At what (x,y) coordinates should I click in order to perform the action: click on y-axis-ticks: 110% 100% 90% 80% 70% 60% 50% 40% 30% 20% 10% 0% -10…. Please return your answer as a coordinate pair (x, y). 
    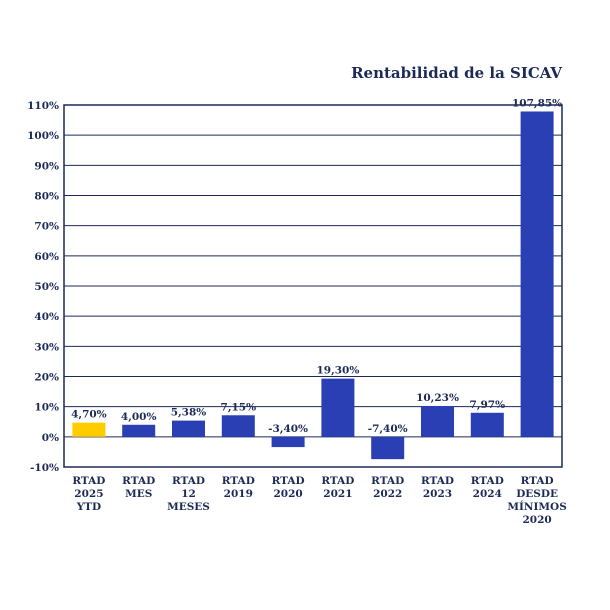
    Looking at the image, I should click on (43, 287).